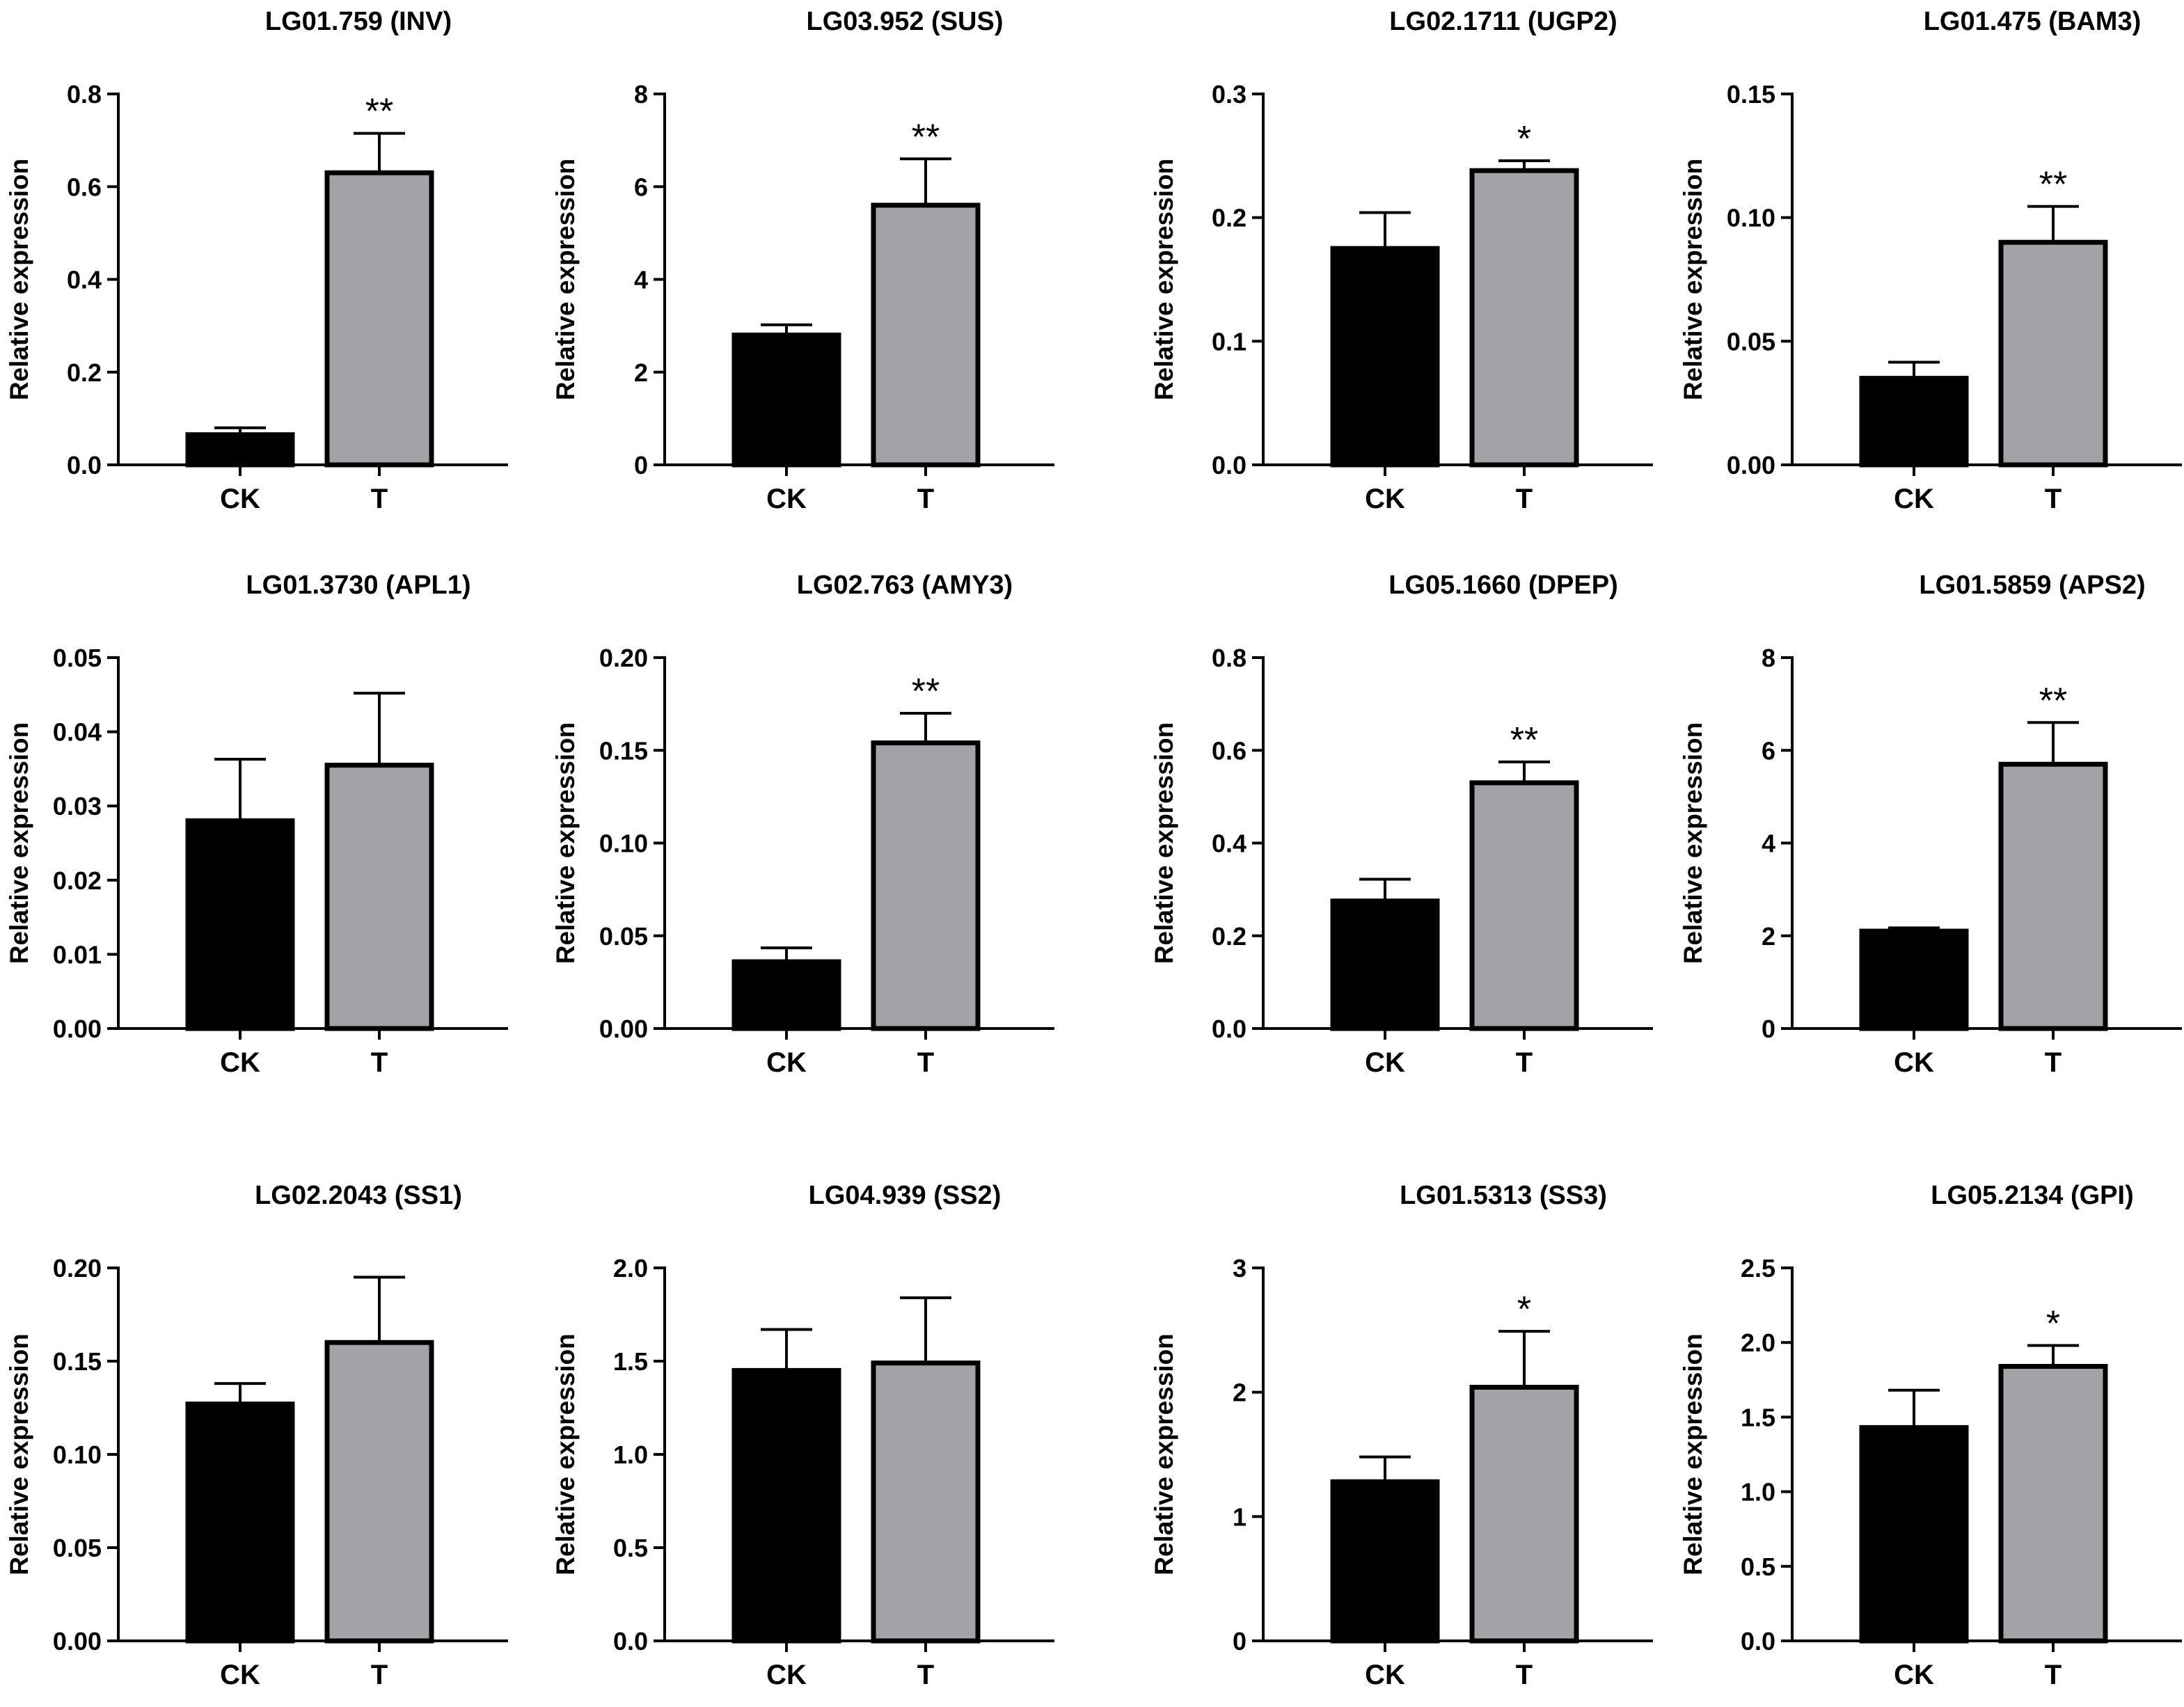 This screenshot has height=1707, width=2184. What do you see at coordinates (905, 21) in the screenshot?
I see `chart-title: LG03.952 (SUS)` at bounding box center [905, 21].